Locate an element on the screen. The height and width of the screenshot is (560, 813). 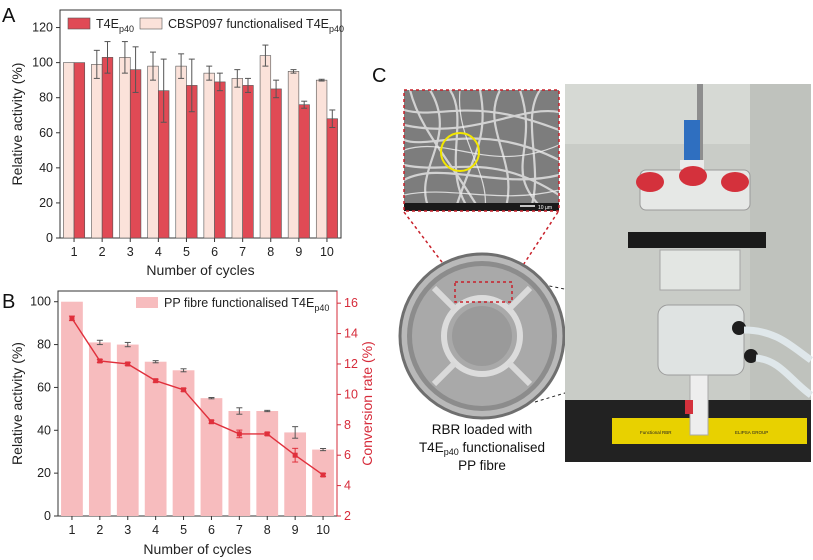
x-tick-label-b: 5 is located at coordinates (183, 530).